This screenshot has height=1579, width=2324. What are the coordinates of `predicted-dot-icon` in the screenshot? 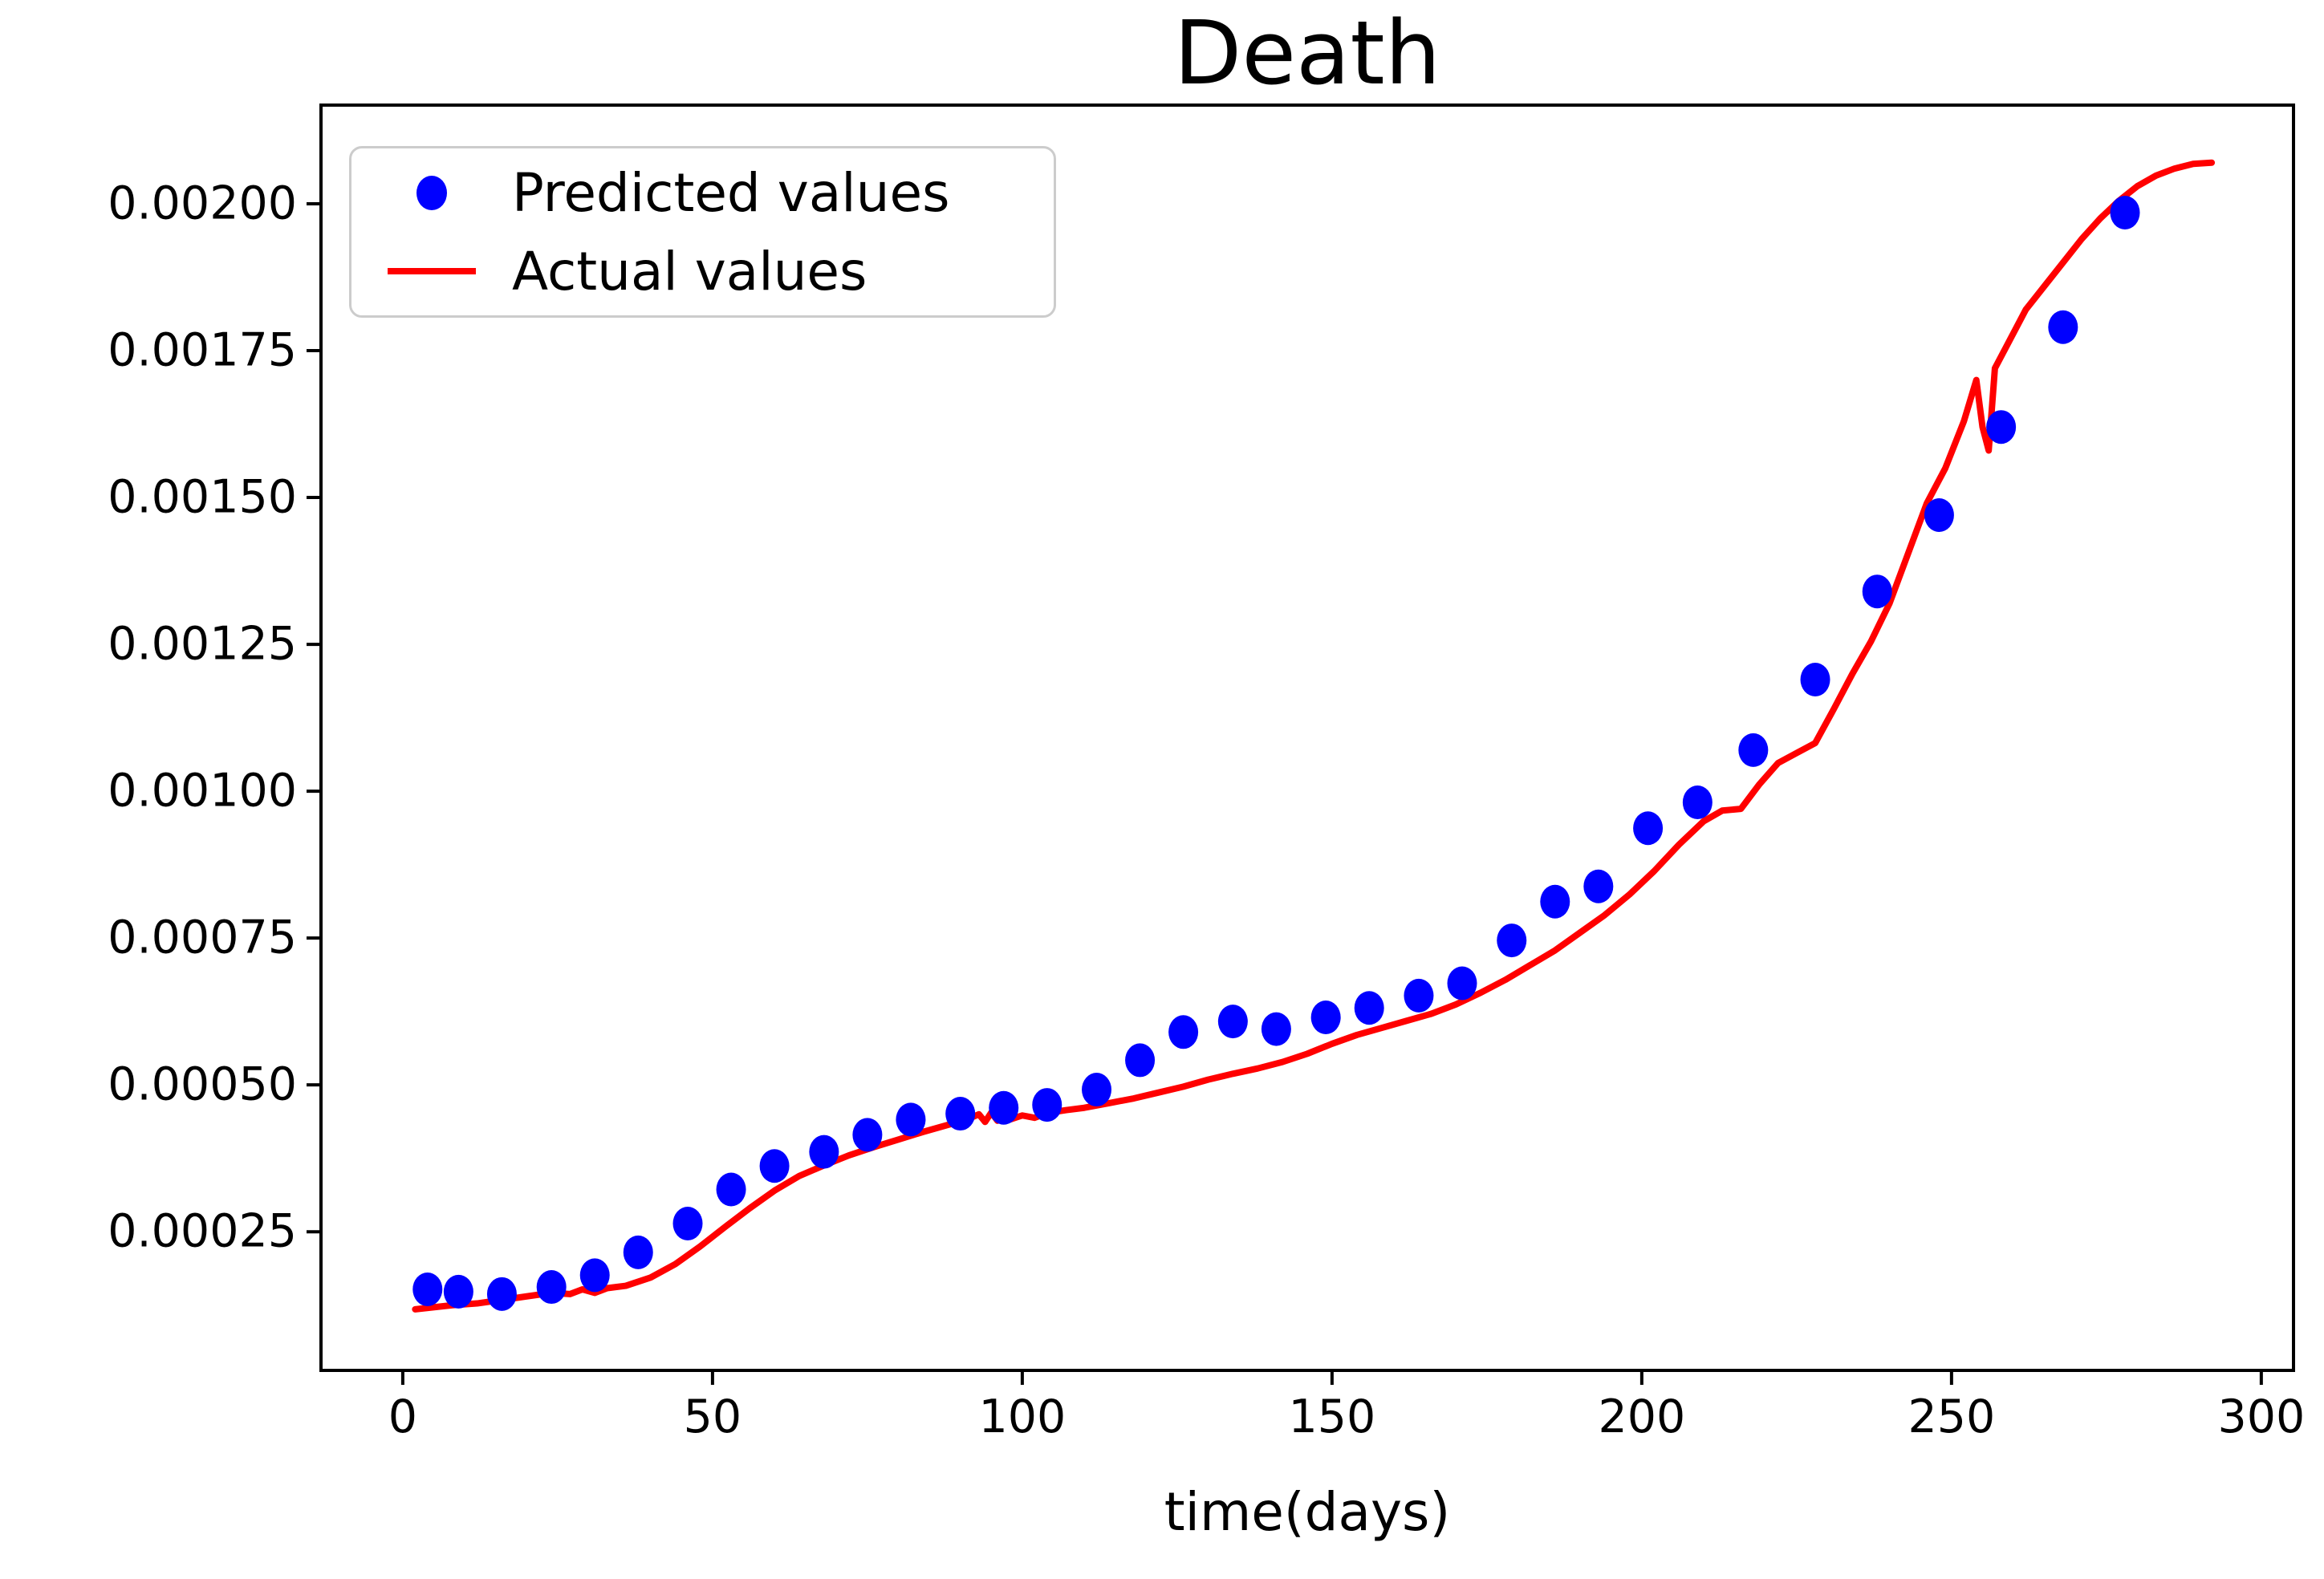 It's located at (431, 192).